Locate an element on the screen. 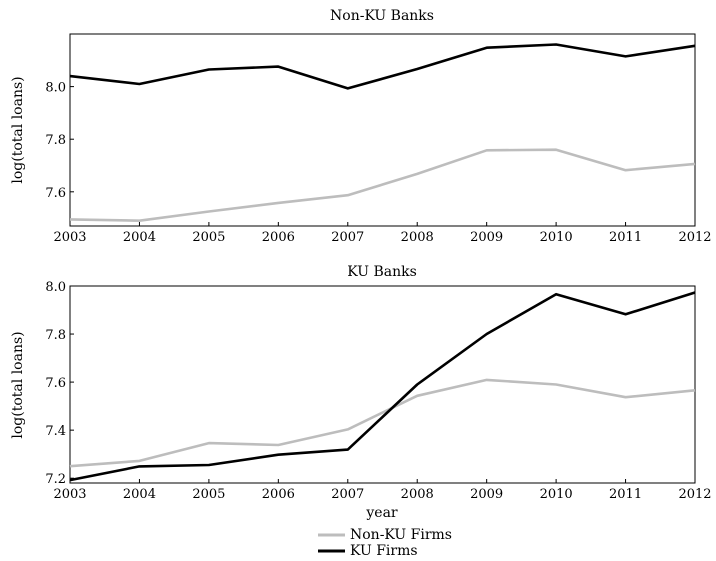  series-line-ku-firms is located at coordinates (382, 66).